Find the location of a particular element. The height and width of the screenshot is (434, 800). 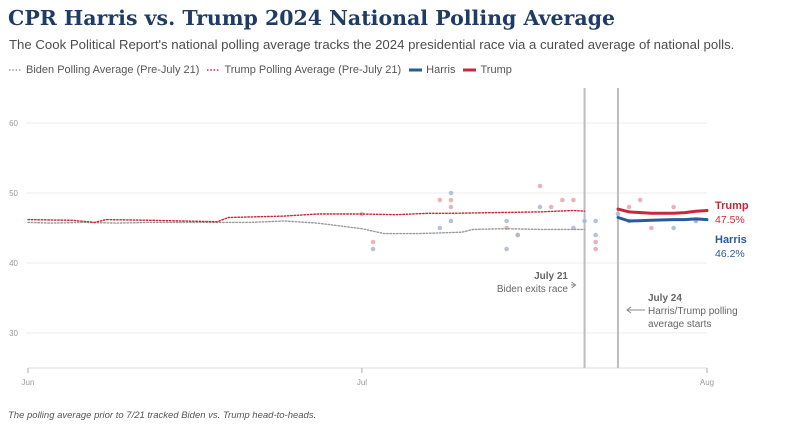

x-tick-label: Jul is located at coordinates (362, 382).